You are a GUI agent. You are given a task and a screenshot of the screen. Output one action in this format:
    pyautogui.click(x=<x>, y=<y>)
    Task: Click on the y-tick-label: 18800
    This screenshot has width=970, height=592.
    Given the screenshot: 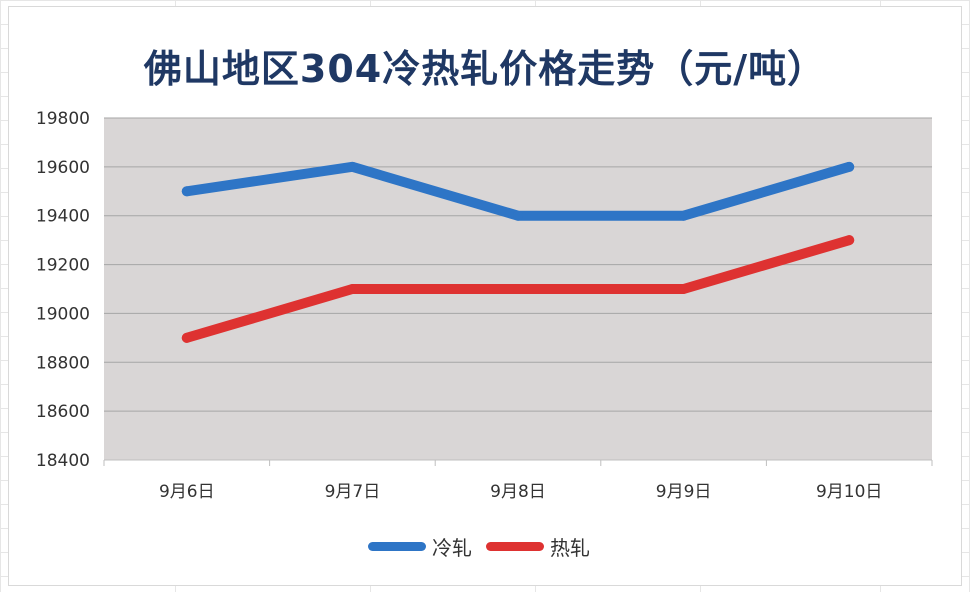 What is the action you would take?
    pyautogui.click(x=63, y=363)
    